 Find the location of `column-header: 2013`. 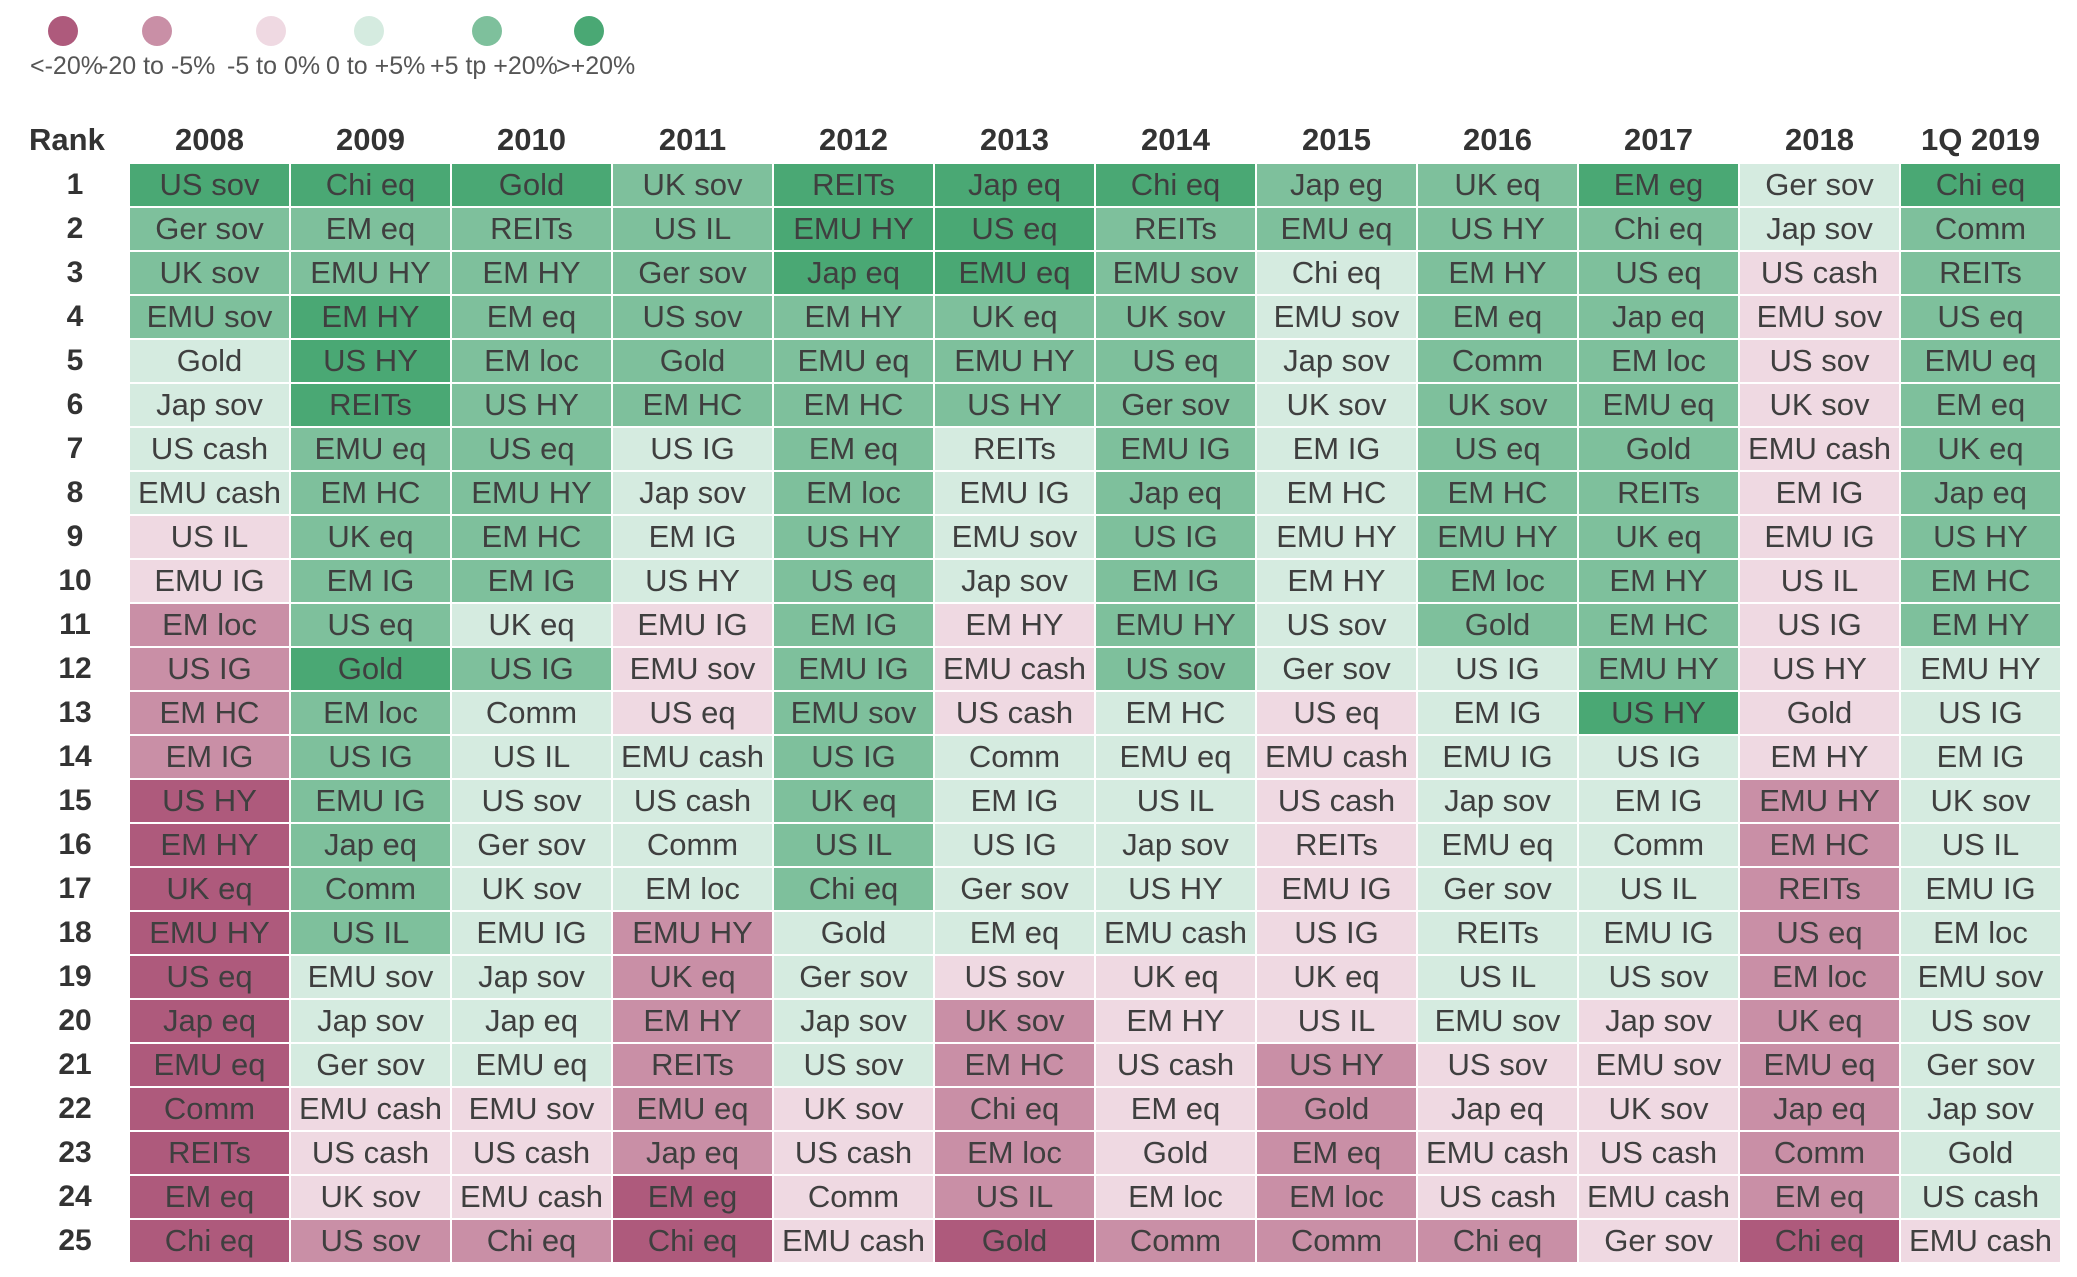

column-header: 2013 is located at coordinates (1014, 139).